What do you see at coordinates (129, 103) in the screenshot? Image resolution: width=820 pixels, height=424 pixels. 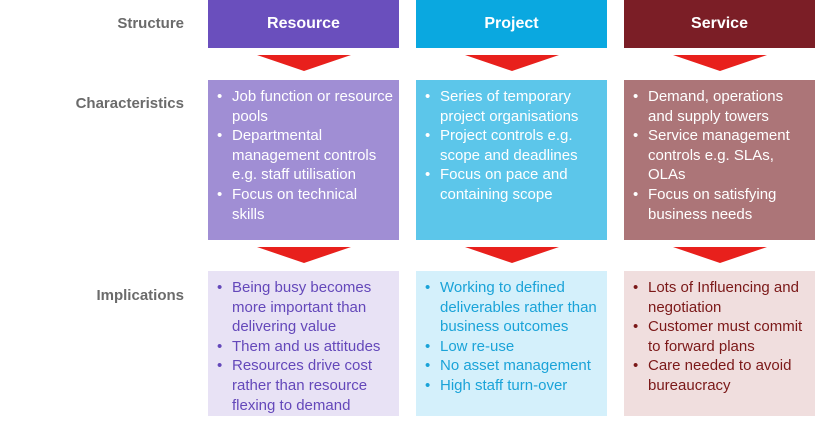 I see `row-label-characteristics: Characteristics` at bounding box center [129, 103].